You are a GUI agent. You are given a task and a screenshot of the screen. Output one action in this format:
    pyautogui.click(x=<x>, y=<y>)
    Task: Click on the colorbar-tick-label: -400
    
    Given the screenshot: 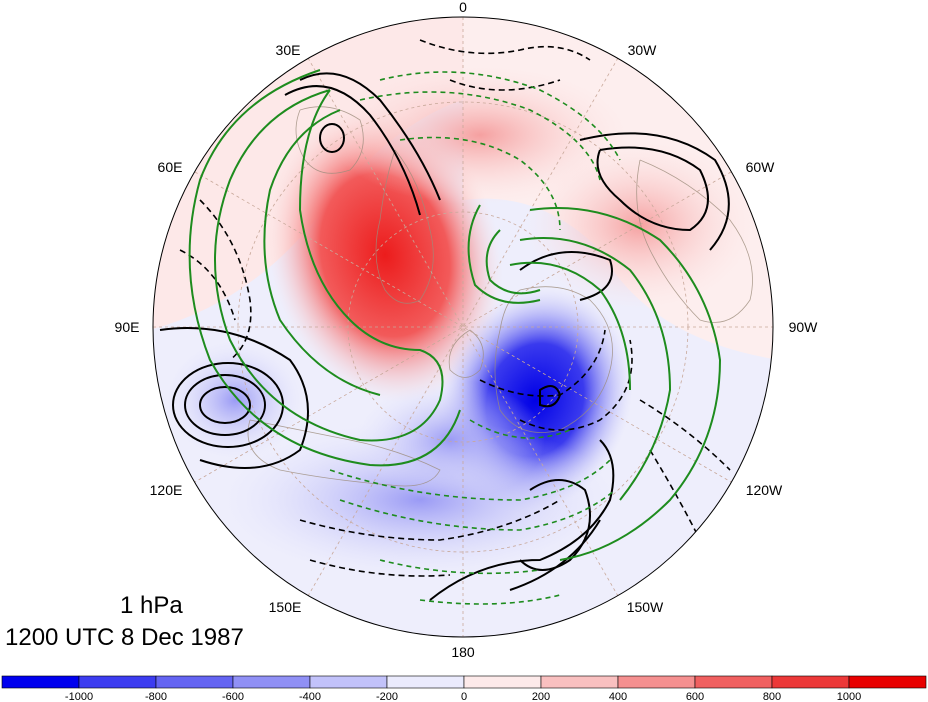 What is the action you would take?
    pyautogui.click(x=310, y=696)
    